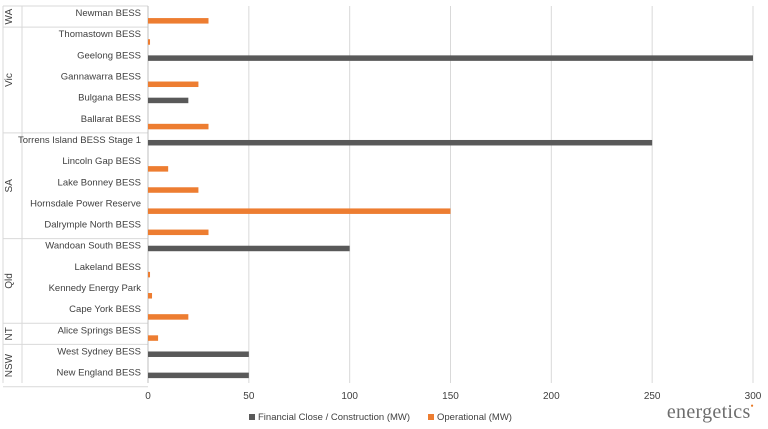 The height and width of the screenshot is (429, 768). Describe the element at coordinates (9, 365) in the screenshot. I see `state-group-label: NSW` at that location.